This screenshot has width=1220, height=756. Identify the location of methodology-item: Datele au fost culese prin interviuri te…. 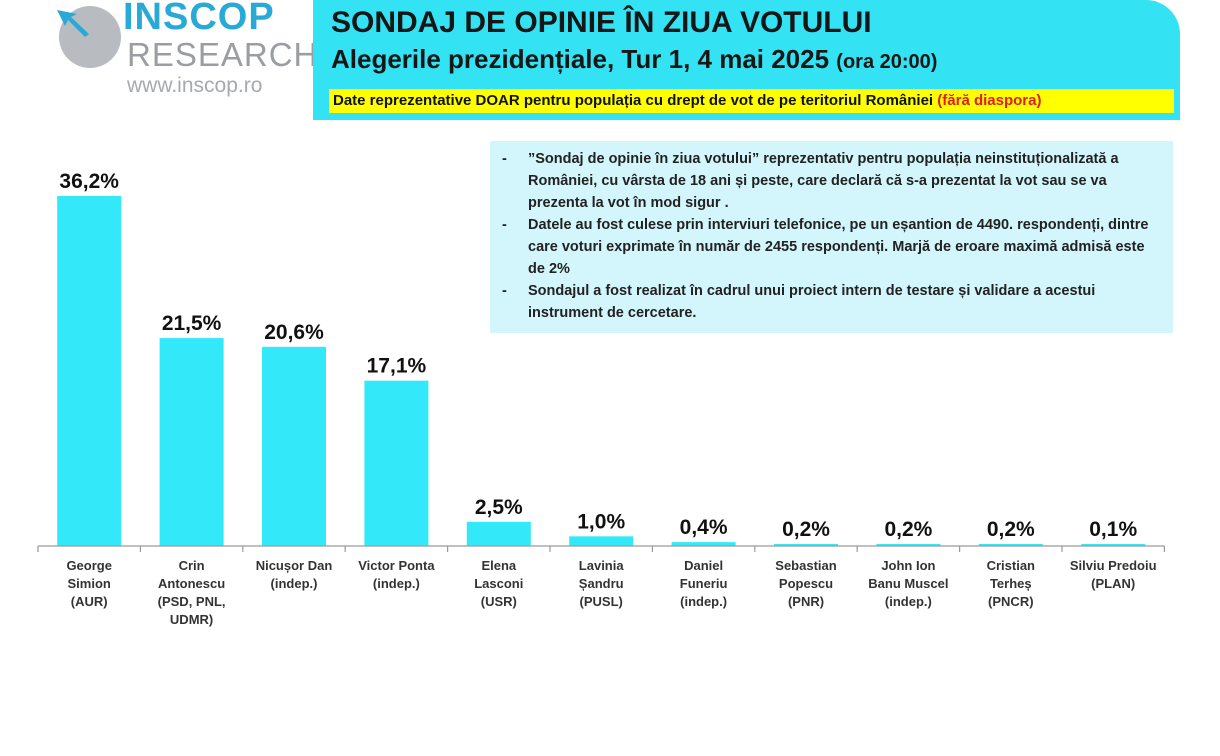
(829, 247).